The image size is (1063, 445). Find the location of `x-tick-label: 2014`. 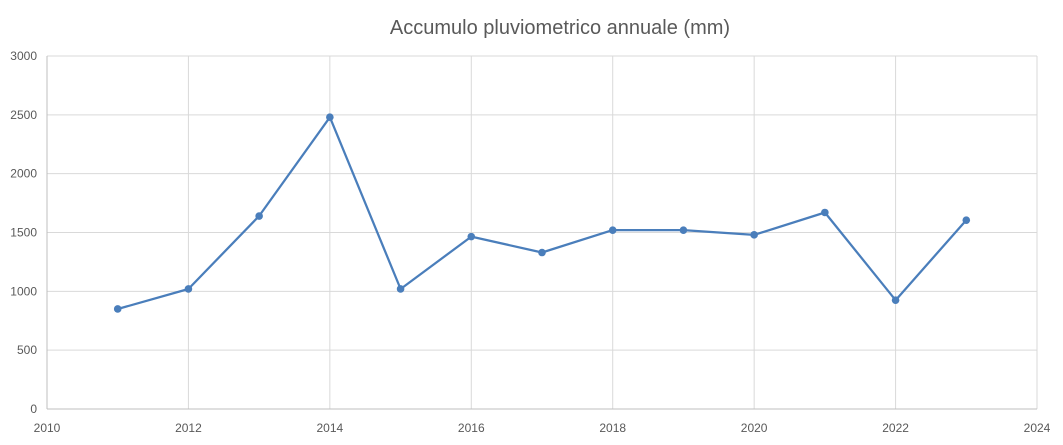

x-tick-label: 2014 is located at coordinates (330, 428).